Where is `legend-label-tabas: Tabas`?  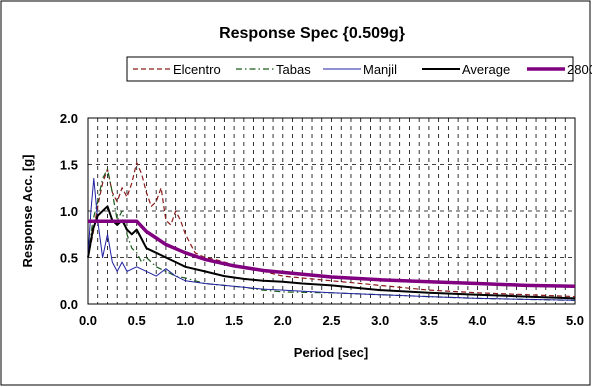 legend-label-tabas: Tabas is located at coordinates (293, 69).